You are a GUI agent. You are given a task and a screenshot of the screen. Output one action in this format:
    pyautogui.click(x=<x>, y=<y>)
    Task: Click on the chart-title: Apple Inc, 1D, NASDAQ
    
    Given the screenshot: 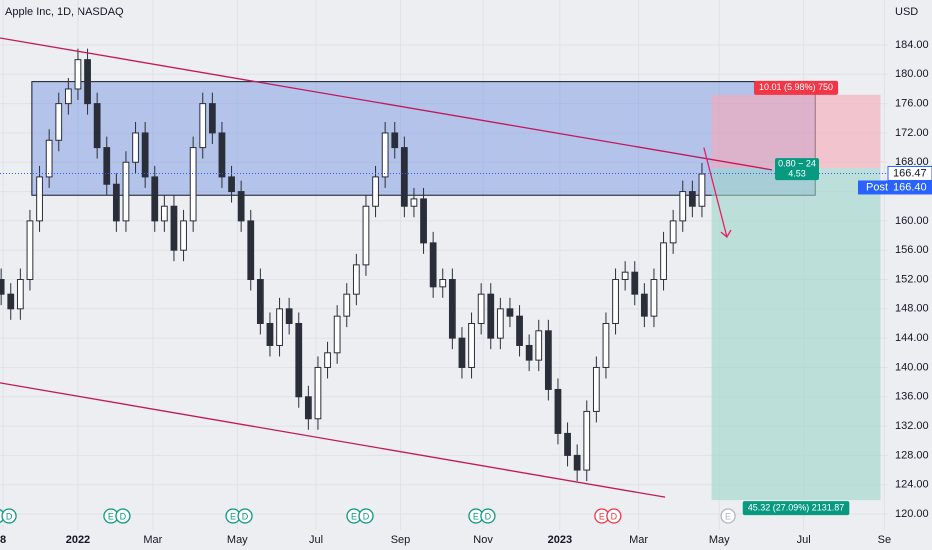 What is the action you would take?
    pyautogui.click(x=64, y=12)
    